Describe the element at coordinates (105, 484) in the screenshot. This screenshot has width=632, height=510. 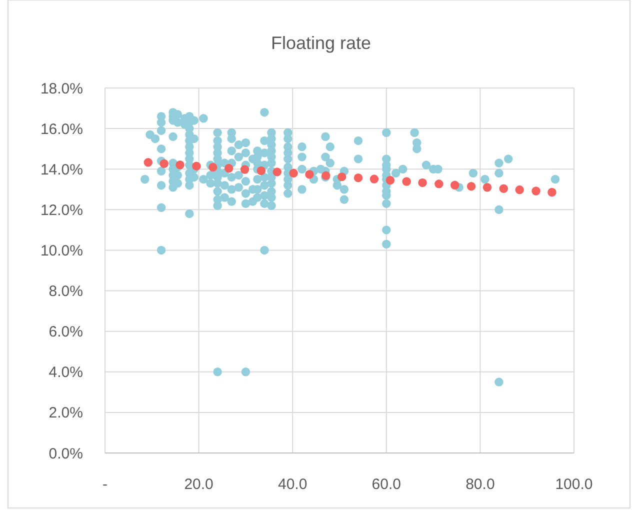
I see `x-tick-label: -` at that location.